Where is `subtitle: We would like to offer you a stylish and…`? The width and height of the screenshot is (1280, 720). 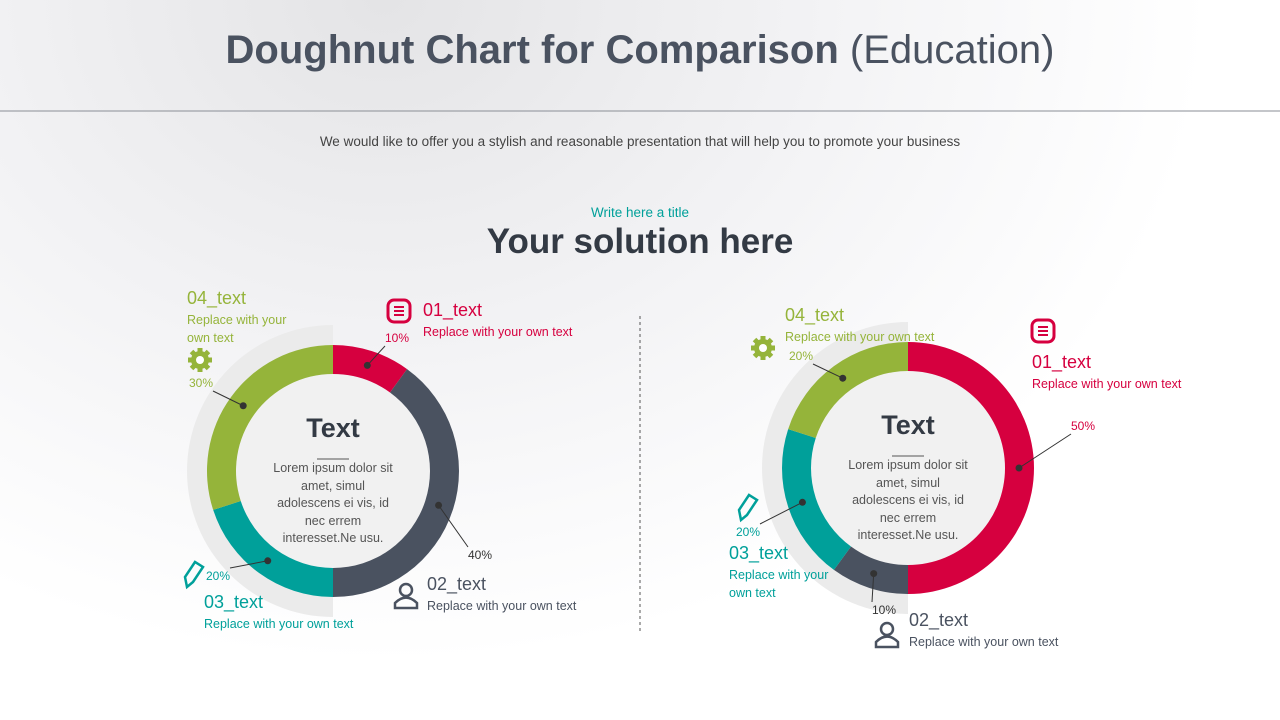
subtitle: We would like to offer you a stylish and… is located at coordinates (640, 141).